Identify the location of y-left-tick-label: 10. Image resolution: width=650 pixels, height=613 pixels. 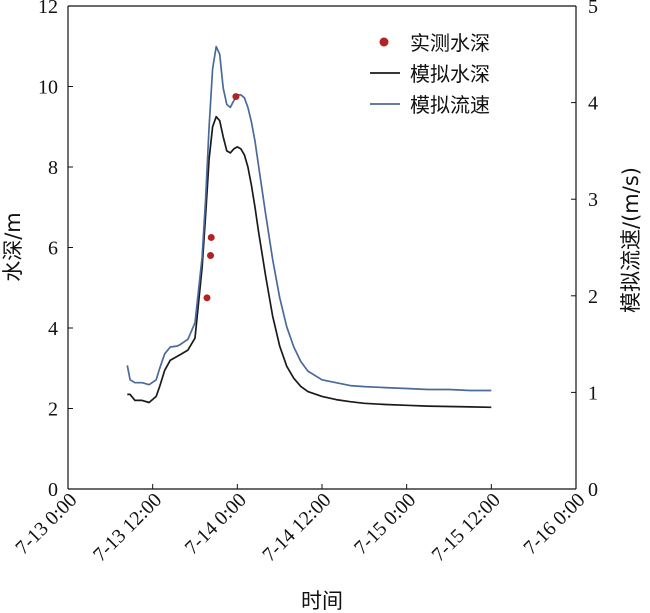
(48, 88).